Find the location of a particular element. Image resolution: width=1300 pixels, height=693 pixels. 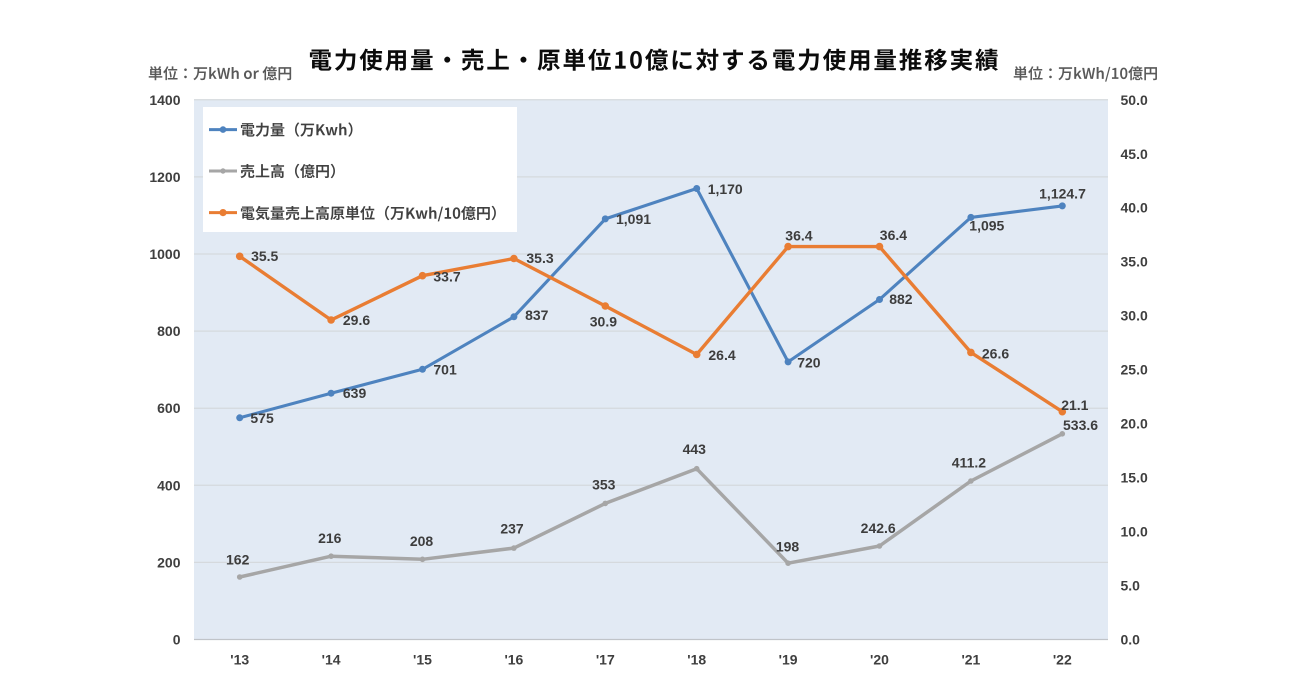

svg-text: 0 is located at coordinates (177, 640).